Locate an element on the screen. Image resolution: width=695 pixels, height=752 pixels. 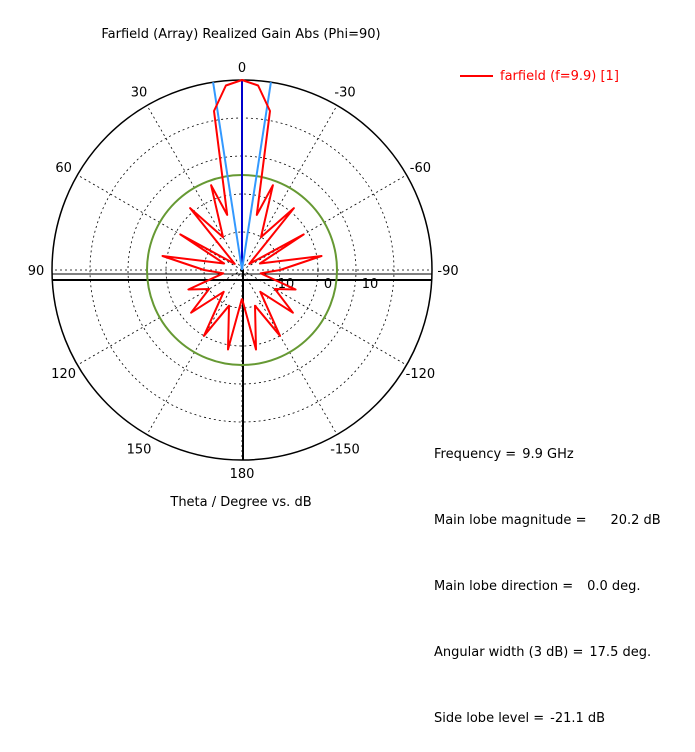
frequency-label: Frequency = is located at coordinates (475, 454).